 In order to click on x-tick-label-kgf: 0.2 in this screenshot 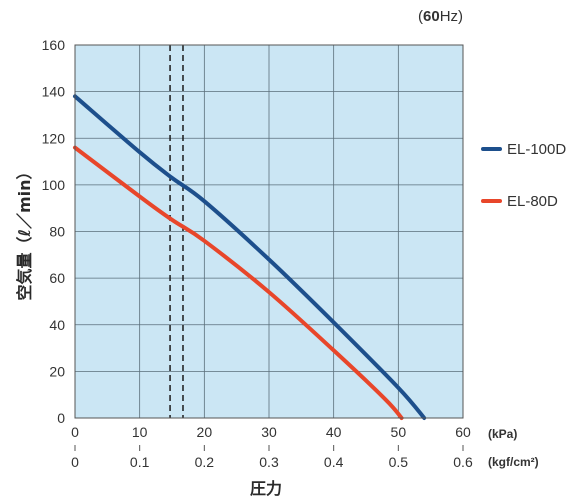, I will do `click(205, 462)`.